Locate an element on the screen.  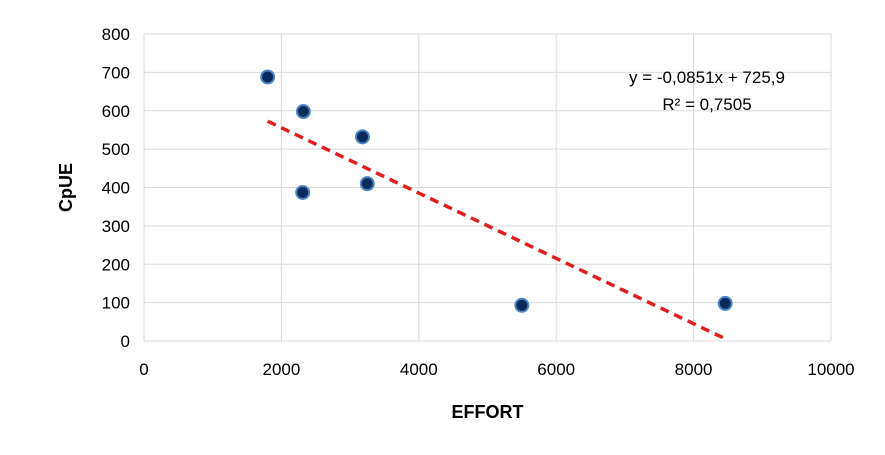
trendline-equation: y = -0,0851x + 725,9 is located at coordinates (707, 77).